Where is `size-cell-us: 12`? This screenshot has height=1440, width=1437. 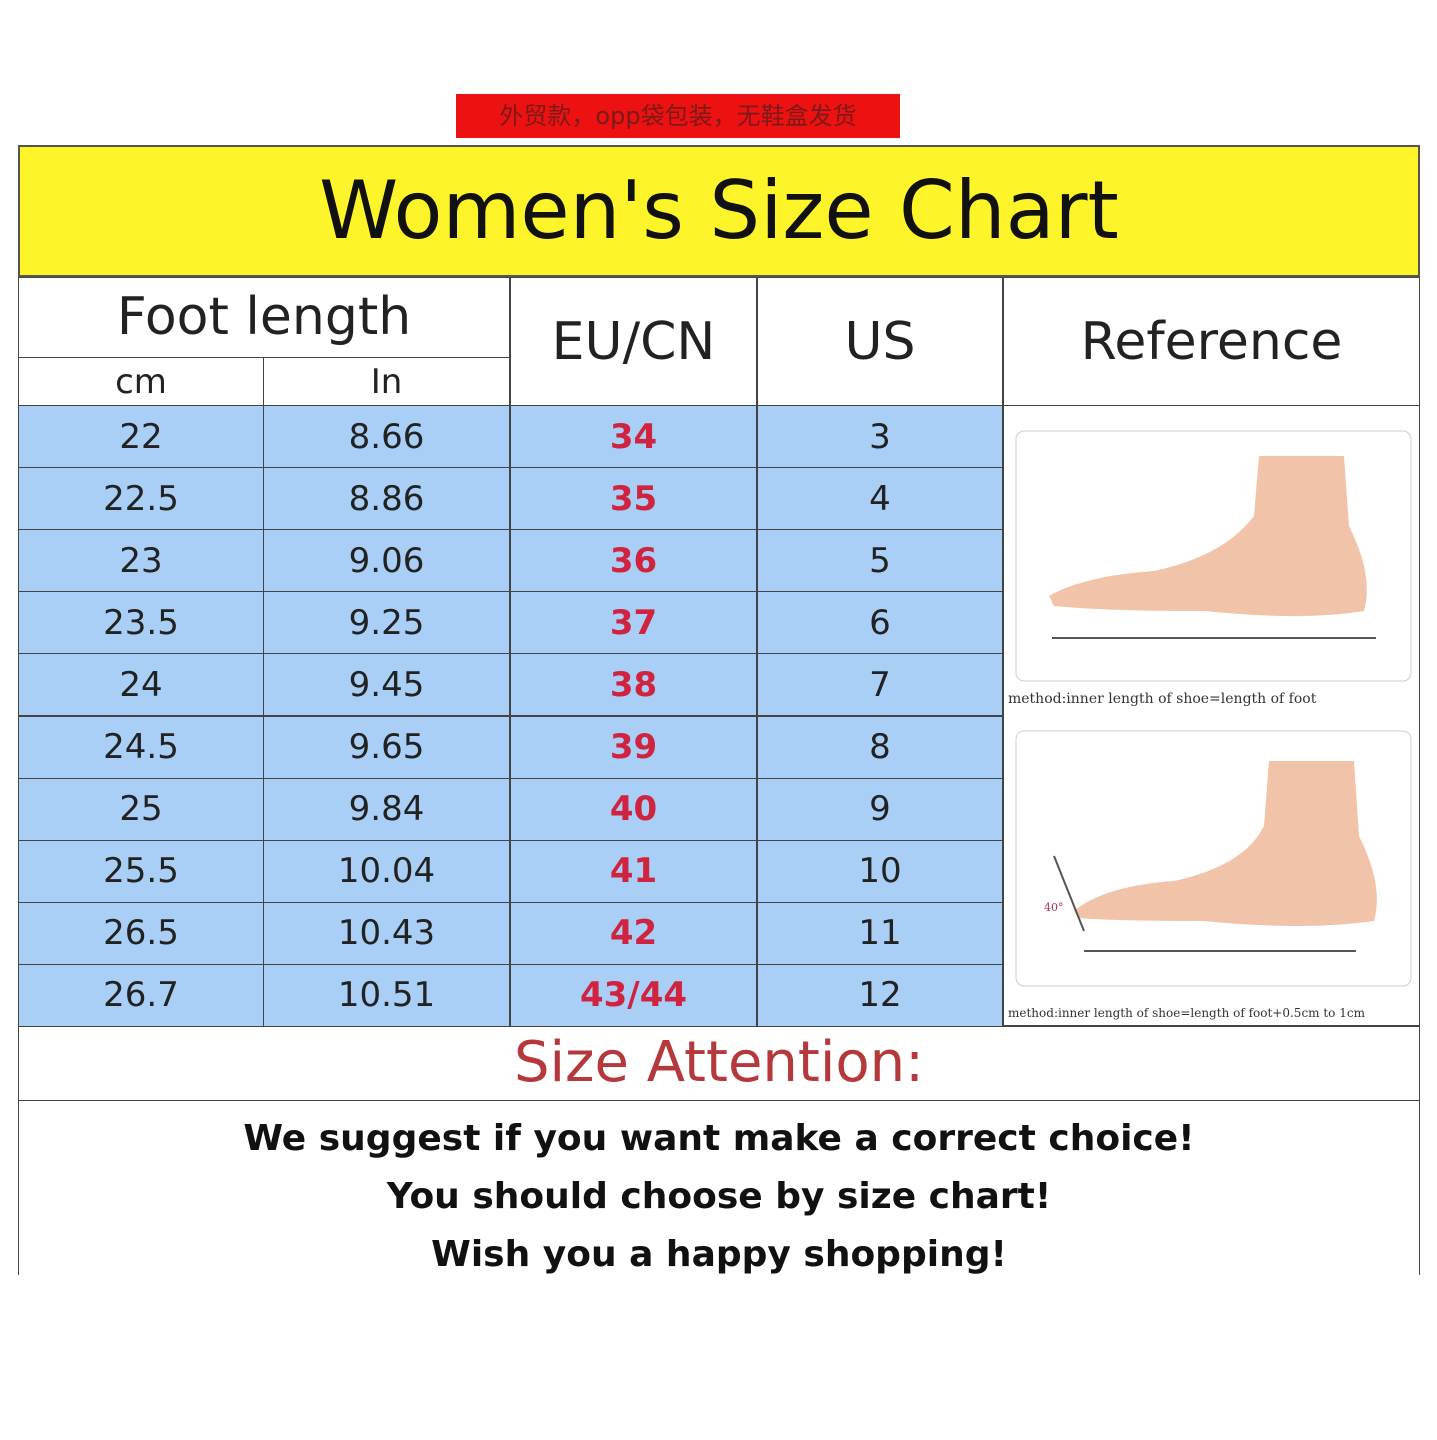 size-cell-us: 12 is located at coordinates (880, 995).